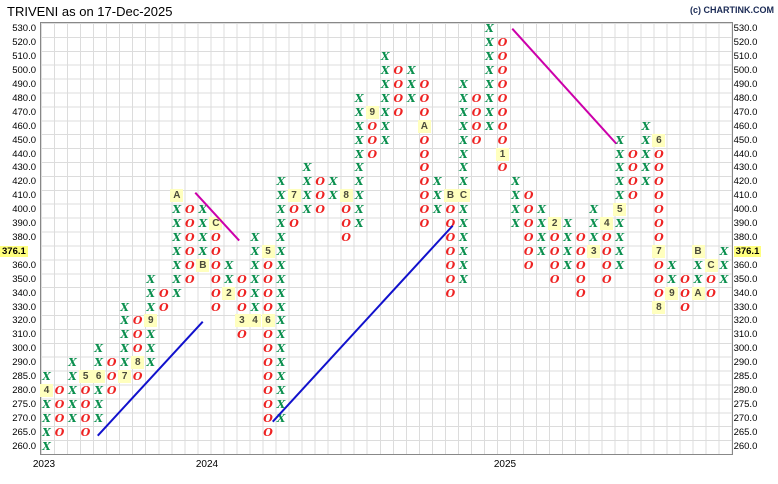 The image size is (778, 484). What do you see at coordinates (745, 293) in the screenshot?
I see `y-axis-label-right: 340.0` at bounding box center [745, 293].